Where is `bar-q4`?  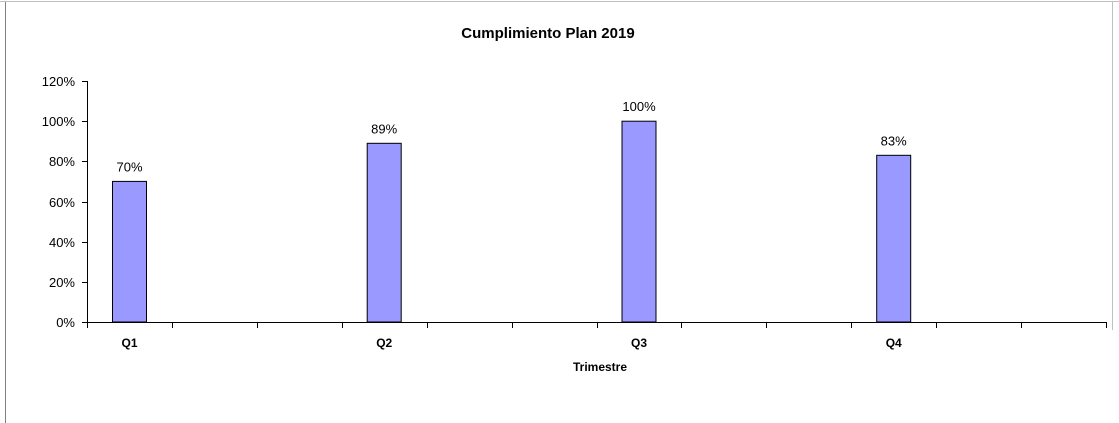
bar-q4 is located at coordinates (894, 238).